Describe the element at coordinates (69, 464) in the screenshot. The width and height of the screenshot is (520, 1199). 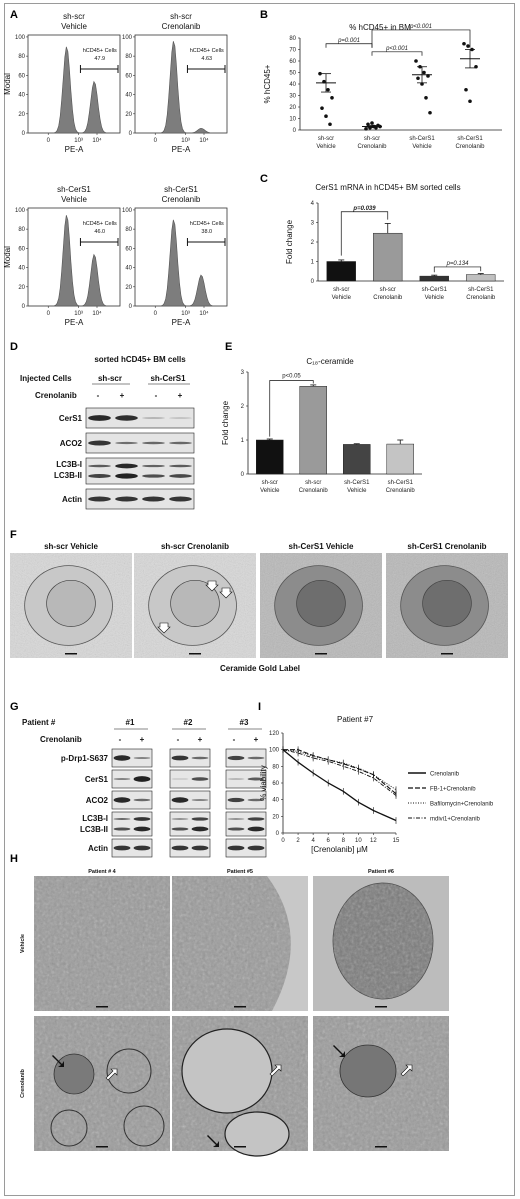
I see `blot-row-label: LC3B-I` at that location.